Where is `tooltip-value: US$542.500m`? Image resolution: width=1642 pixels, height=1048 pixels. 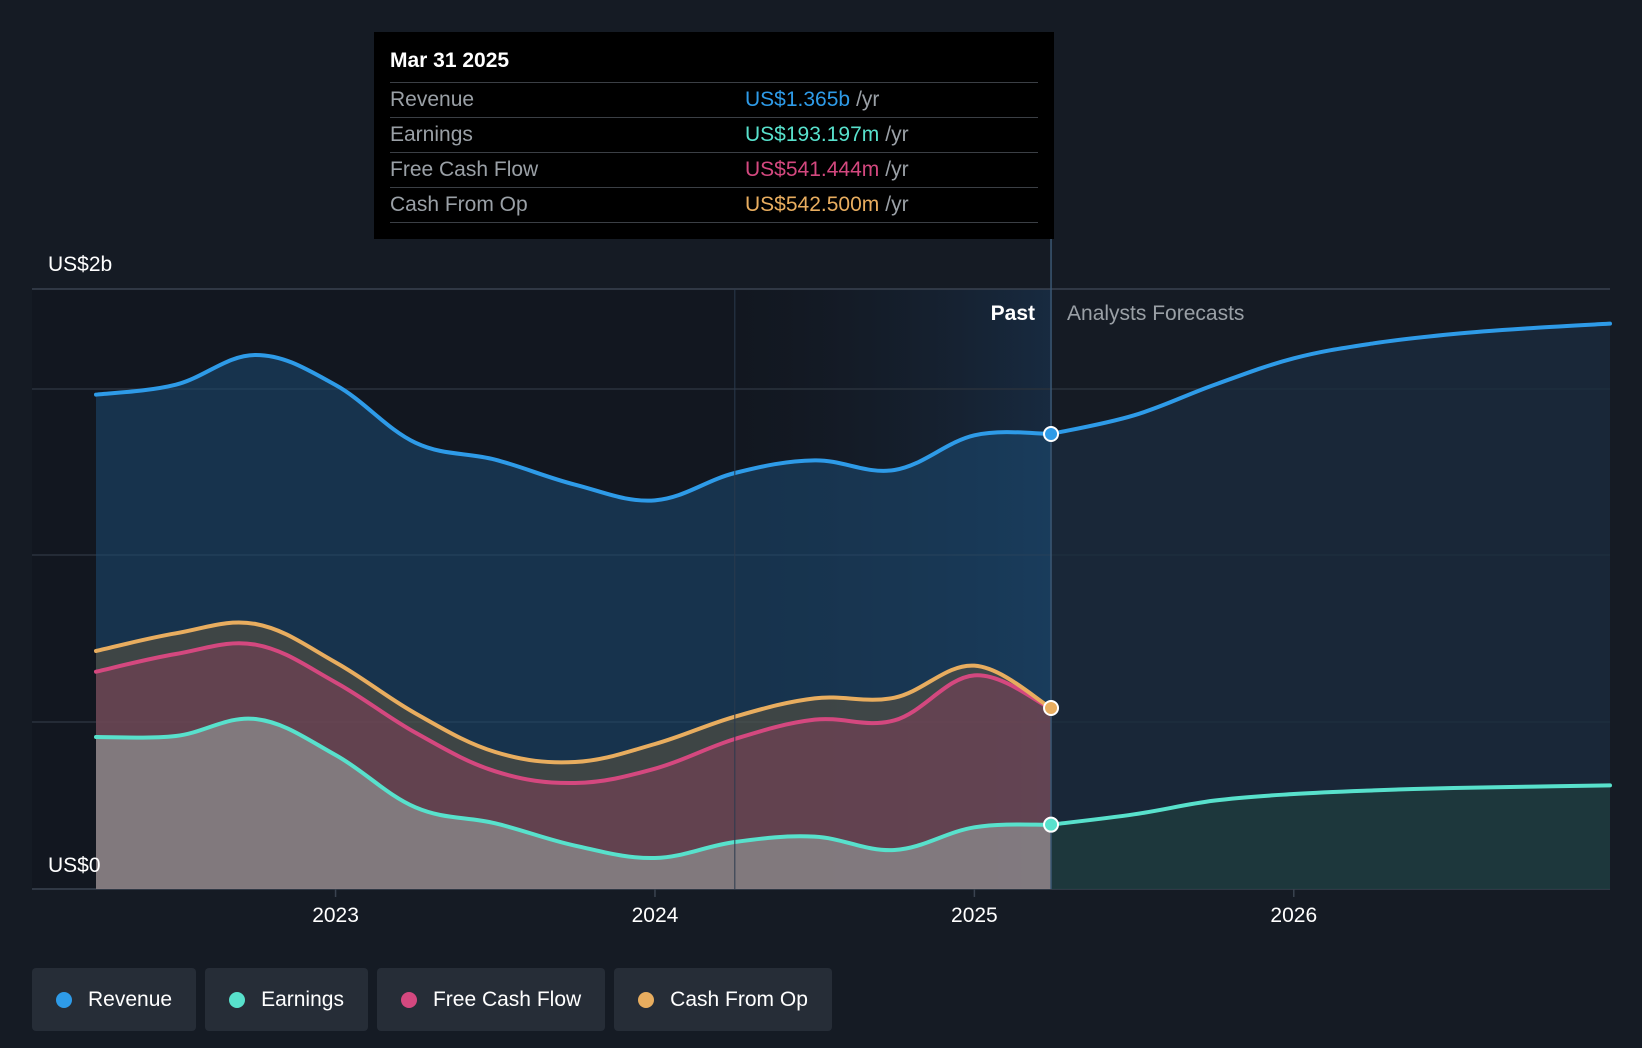 tooltip-value: US$542.500m is located at coordinates (812, 204).